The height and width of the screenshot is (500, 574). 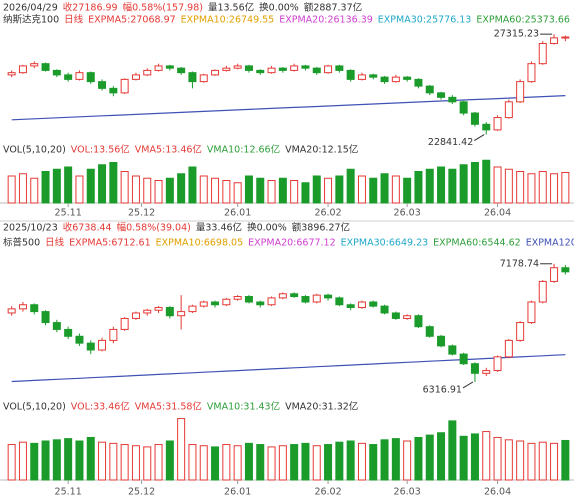 What do you see at coordinates (550, 243) in the screenshot?
I see `indicator-legend: EXPMA120:6359.75` at bounding box center [550, 243].